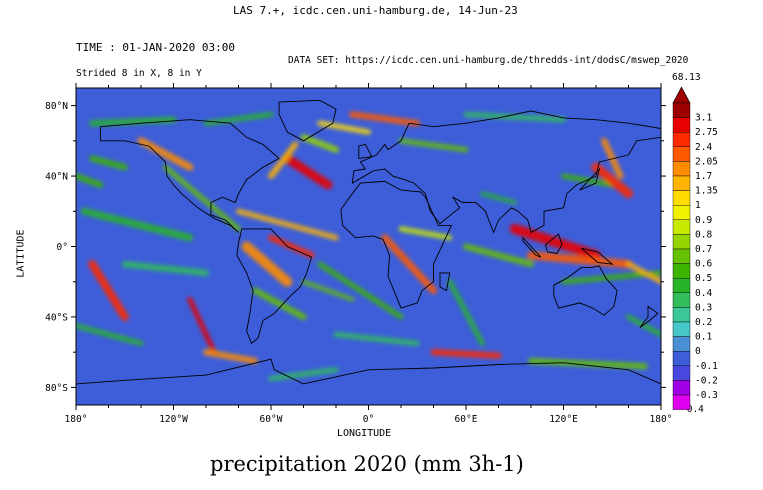  I want to click on y-tick-label: 0°, so click(62, 247).